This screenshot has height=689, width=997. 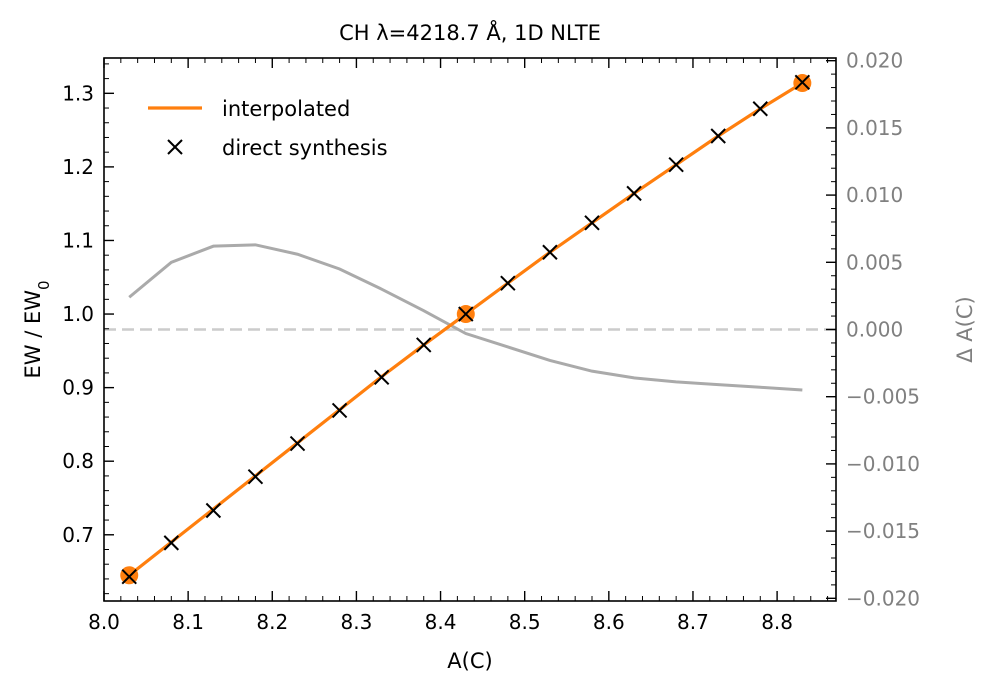 What do you see at coordinates (693, 622) in the screenshot?
I see `x-tick-label: 8.7` at bounding box center [693, 622].